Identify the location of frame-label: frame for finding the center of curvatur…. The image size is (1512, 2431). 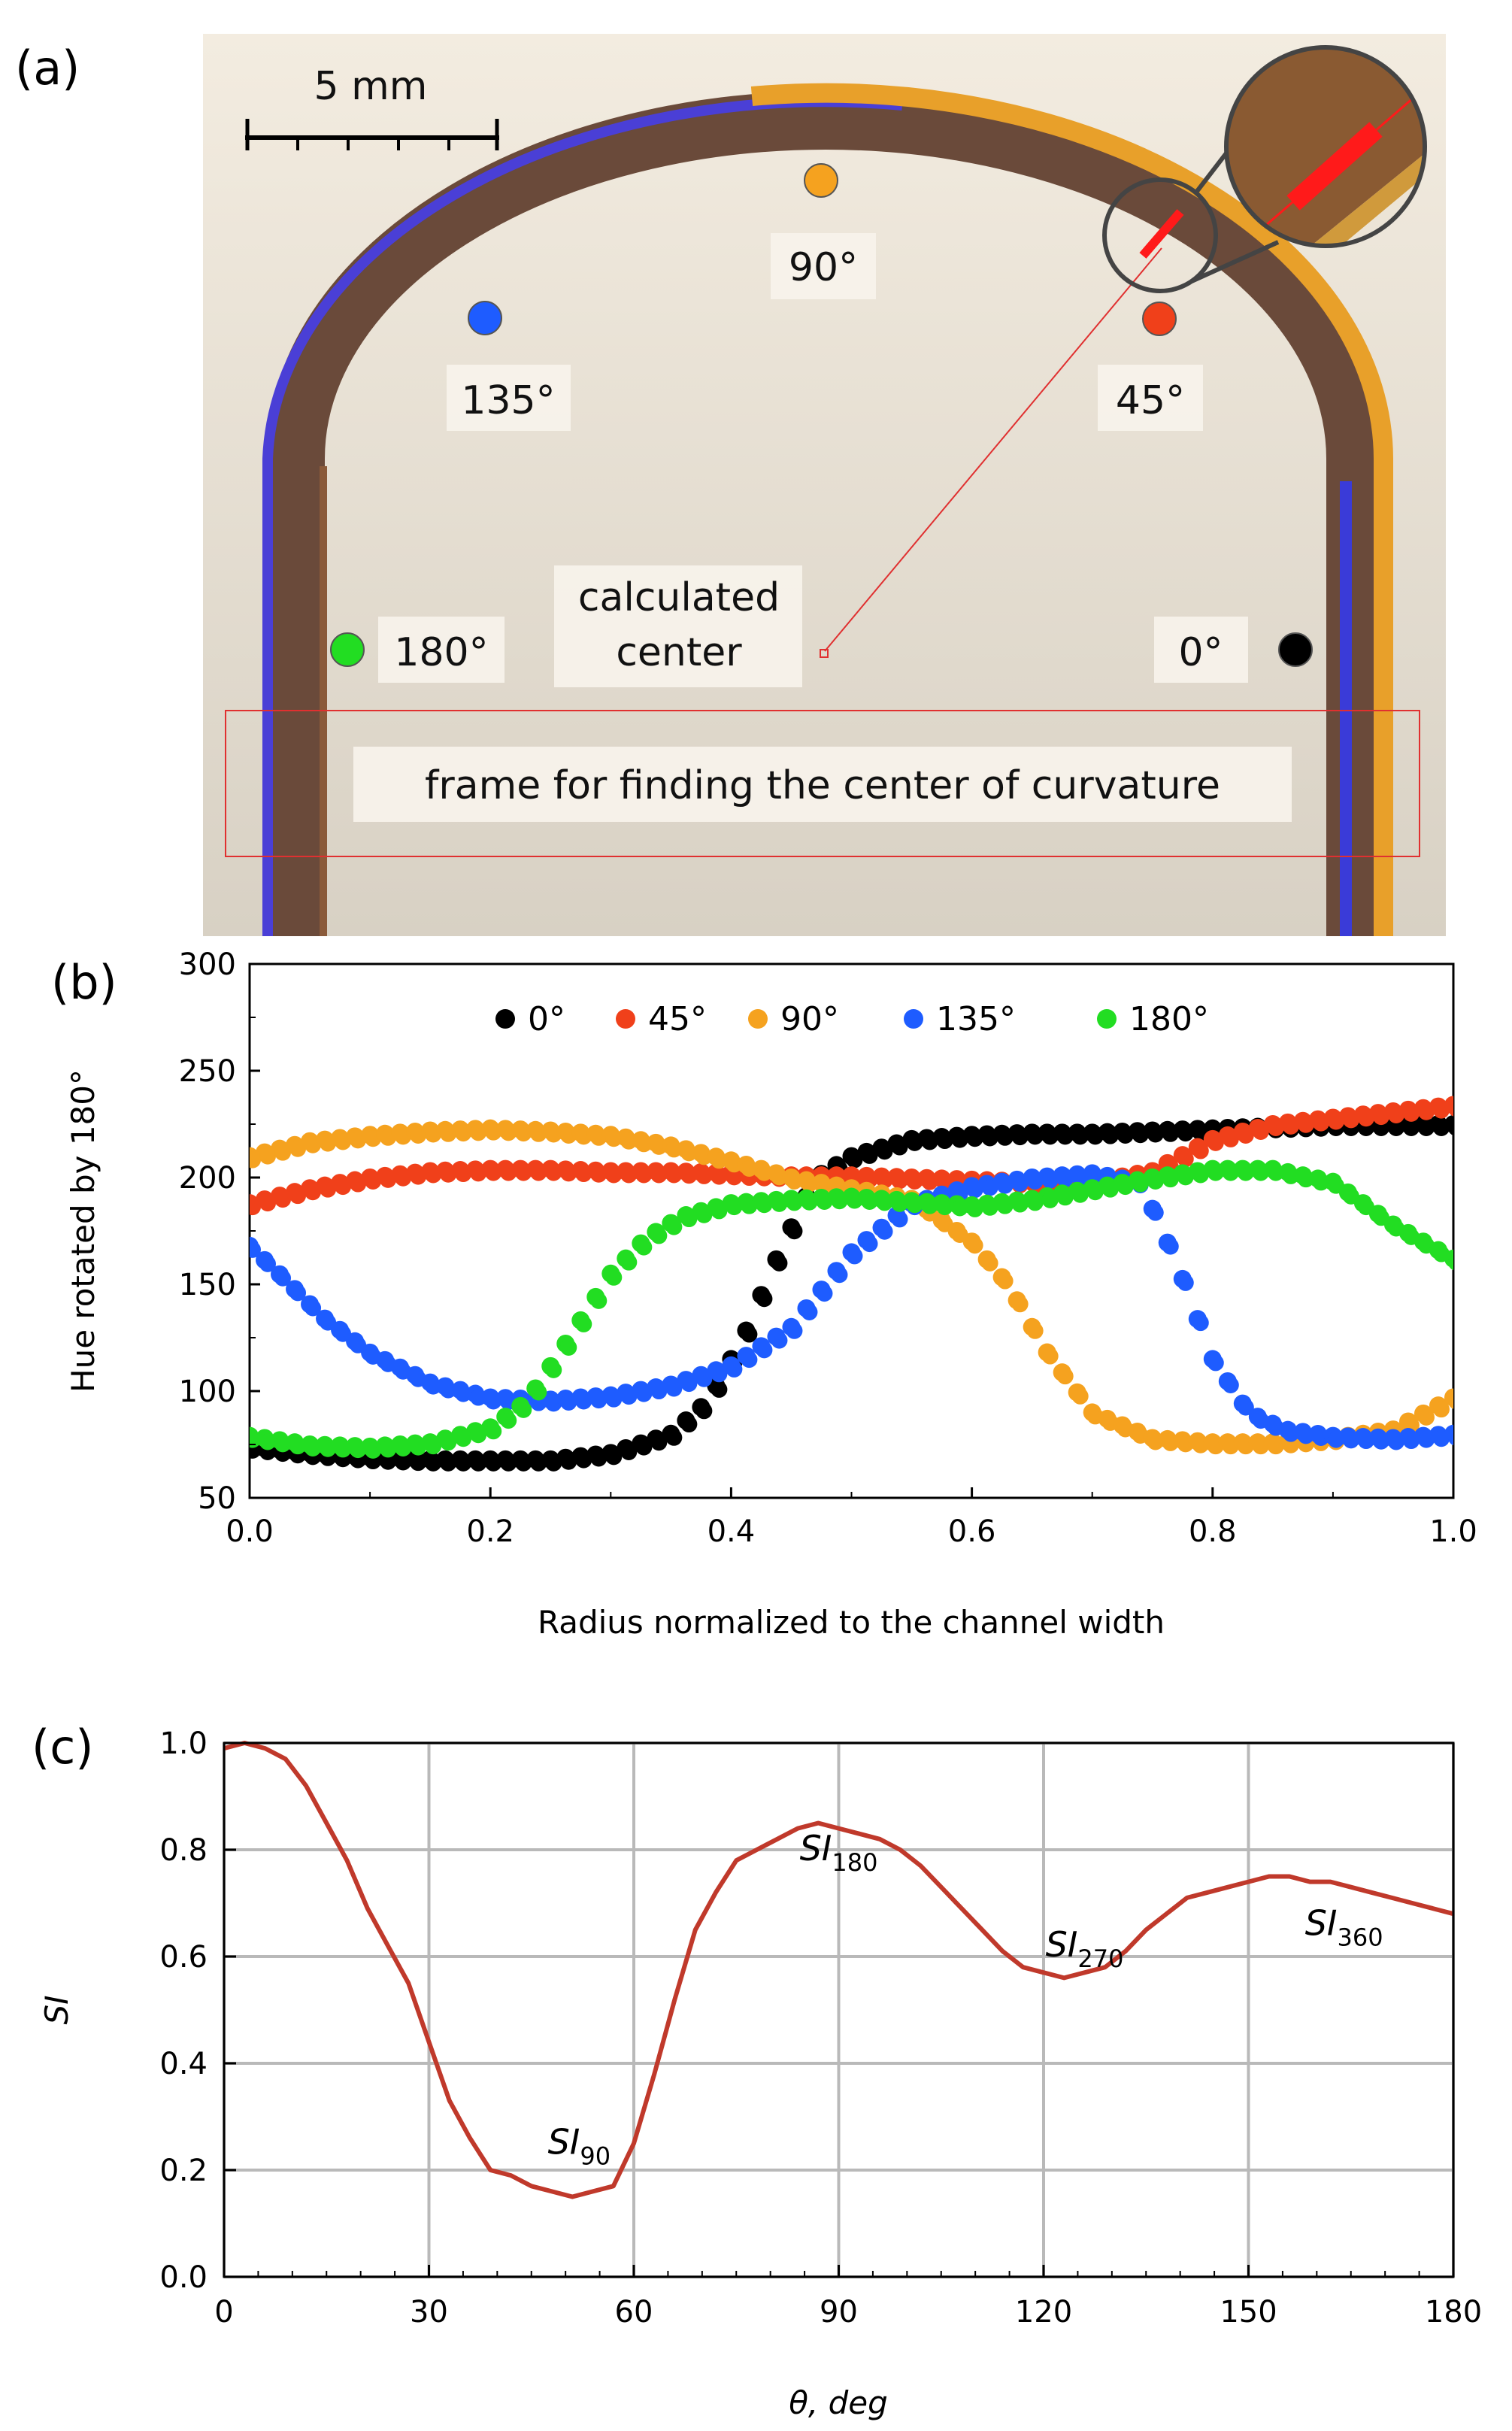
(822, 785).